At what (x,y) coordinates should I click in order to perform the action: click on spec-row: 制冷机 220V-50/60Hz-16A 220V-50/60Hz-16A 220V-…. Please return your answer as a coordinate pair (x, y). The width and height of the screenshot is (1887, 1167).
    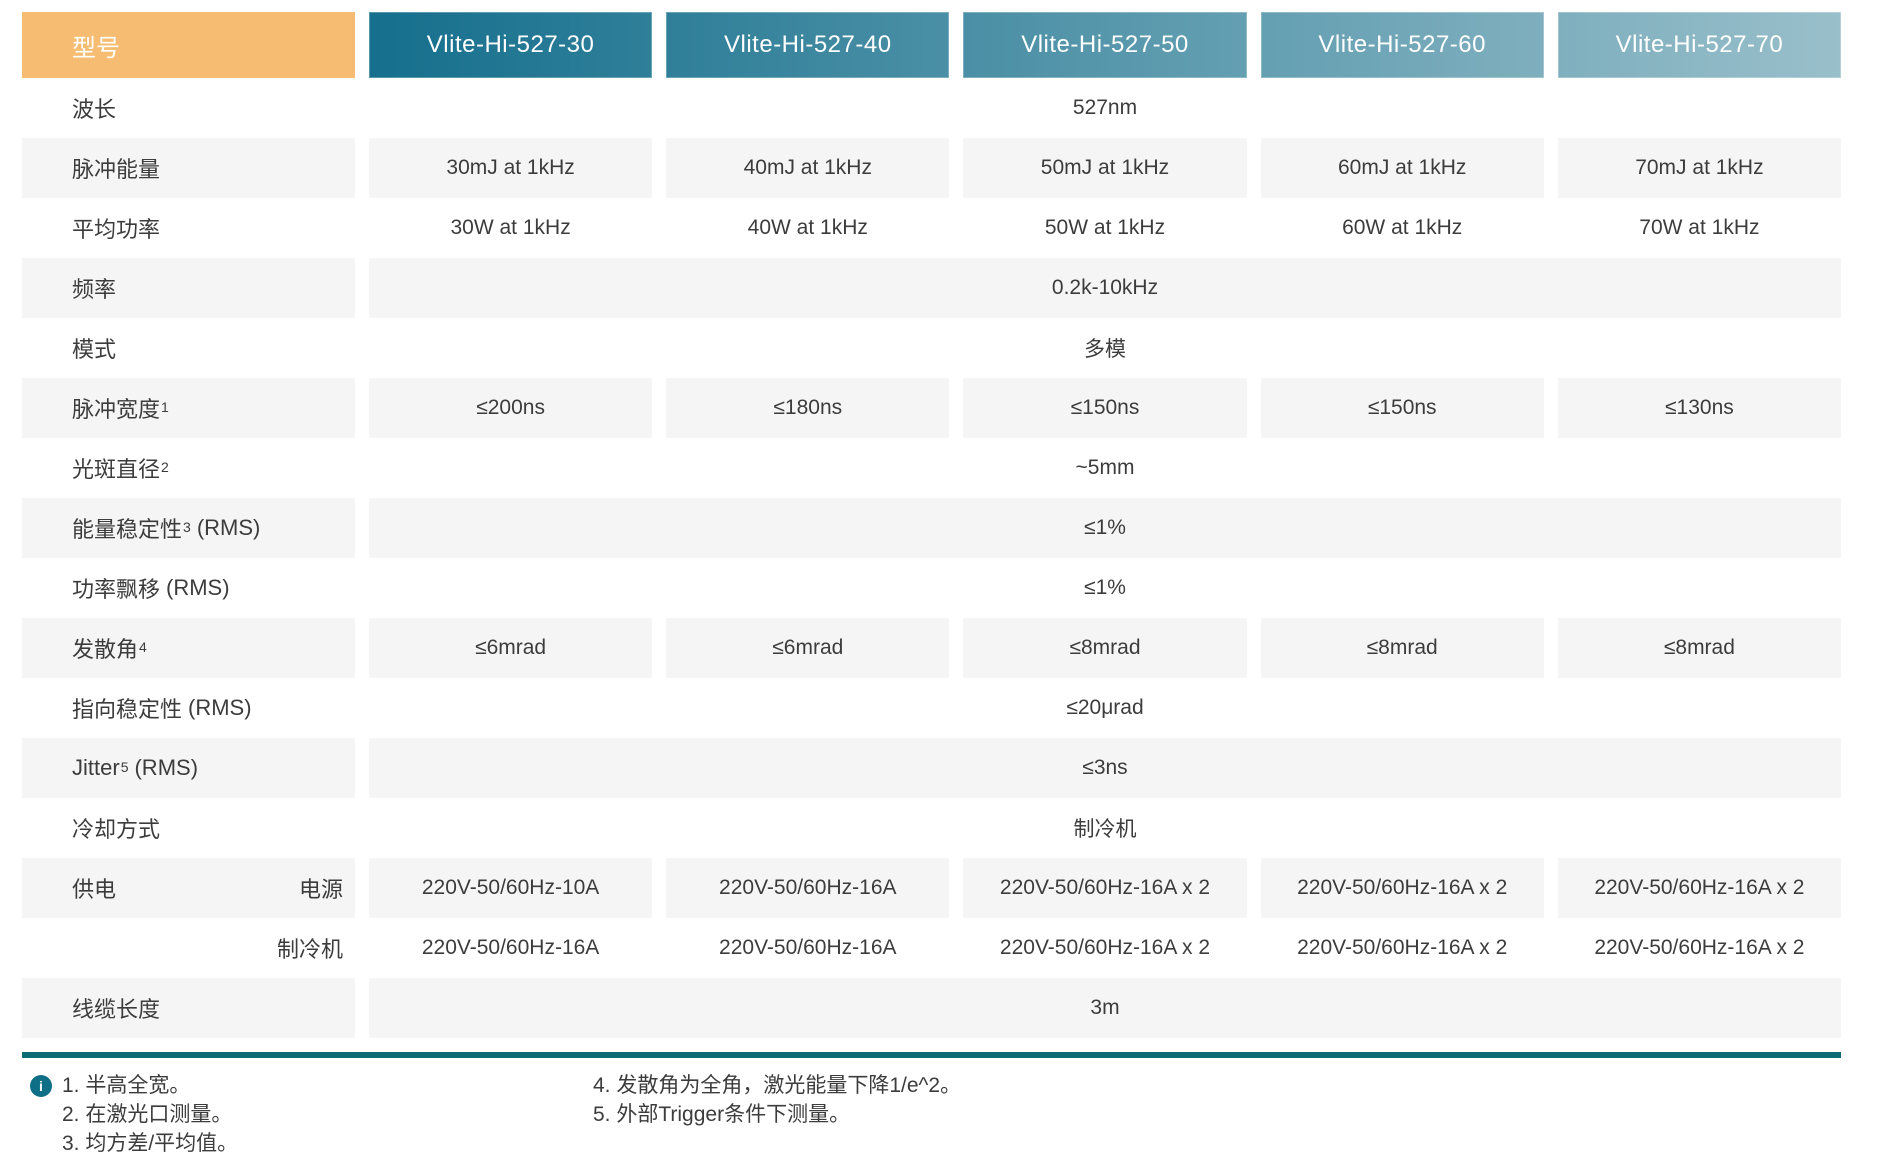
    Looking at the image, I should click on (931, 948).